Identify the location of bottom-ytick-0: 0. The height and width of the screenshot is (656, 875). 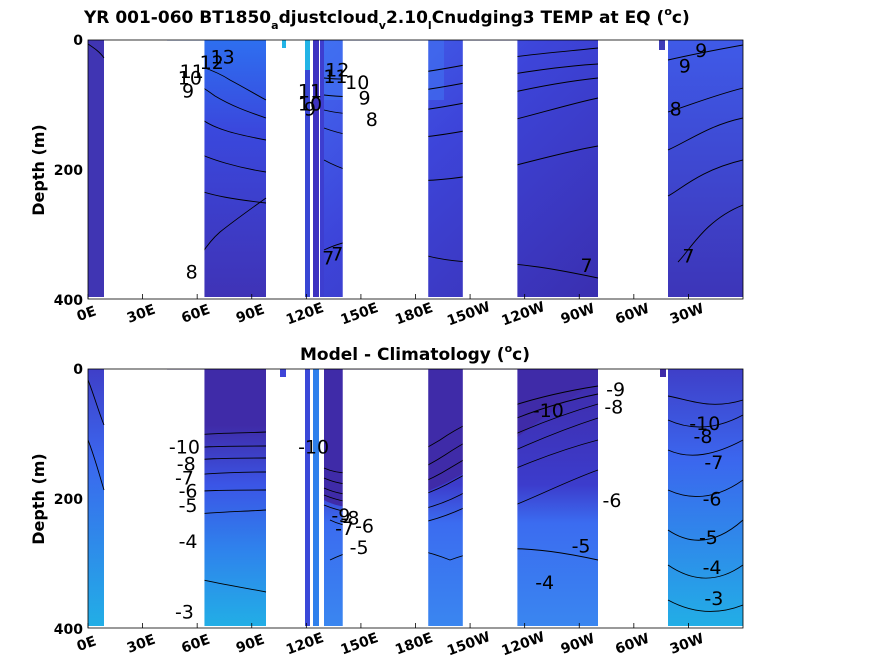
(78, 370).